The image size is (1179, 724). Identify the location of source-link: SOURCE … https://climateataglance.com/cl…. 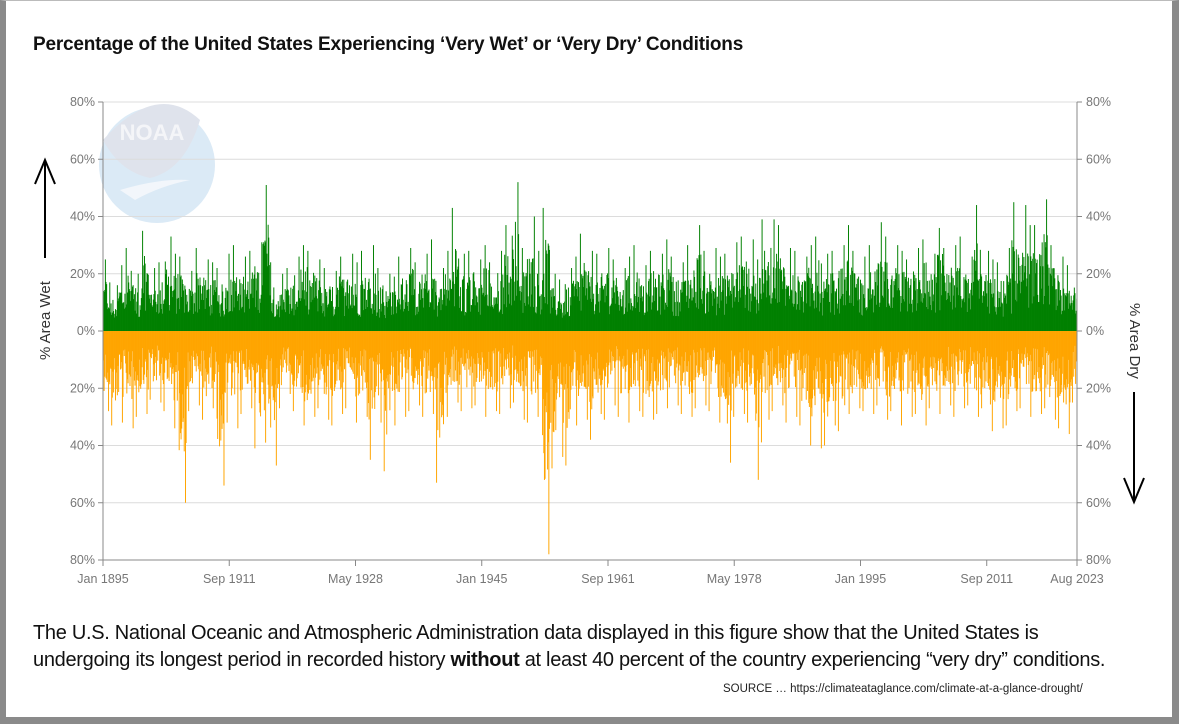
(903, 689).